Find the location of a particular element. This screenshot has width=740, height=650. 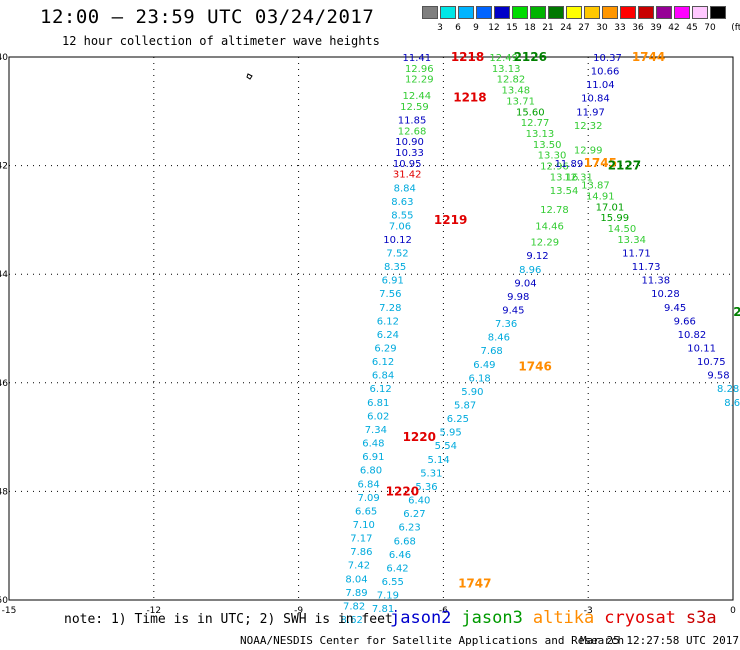

swh-value: 5.54 is located at coordinates (446, 446).